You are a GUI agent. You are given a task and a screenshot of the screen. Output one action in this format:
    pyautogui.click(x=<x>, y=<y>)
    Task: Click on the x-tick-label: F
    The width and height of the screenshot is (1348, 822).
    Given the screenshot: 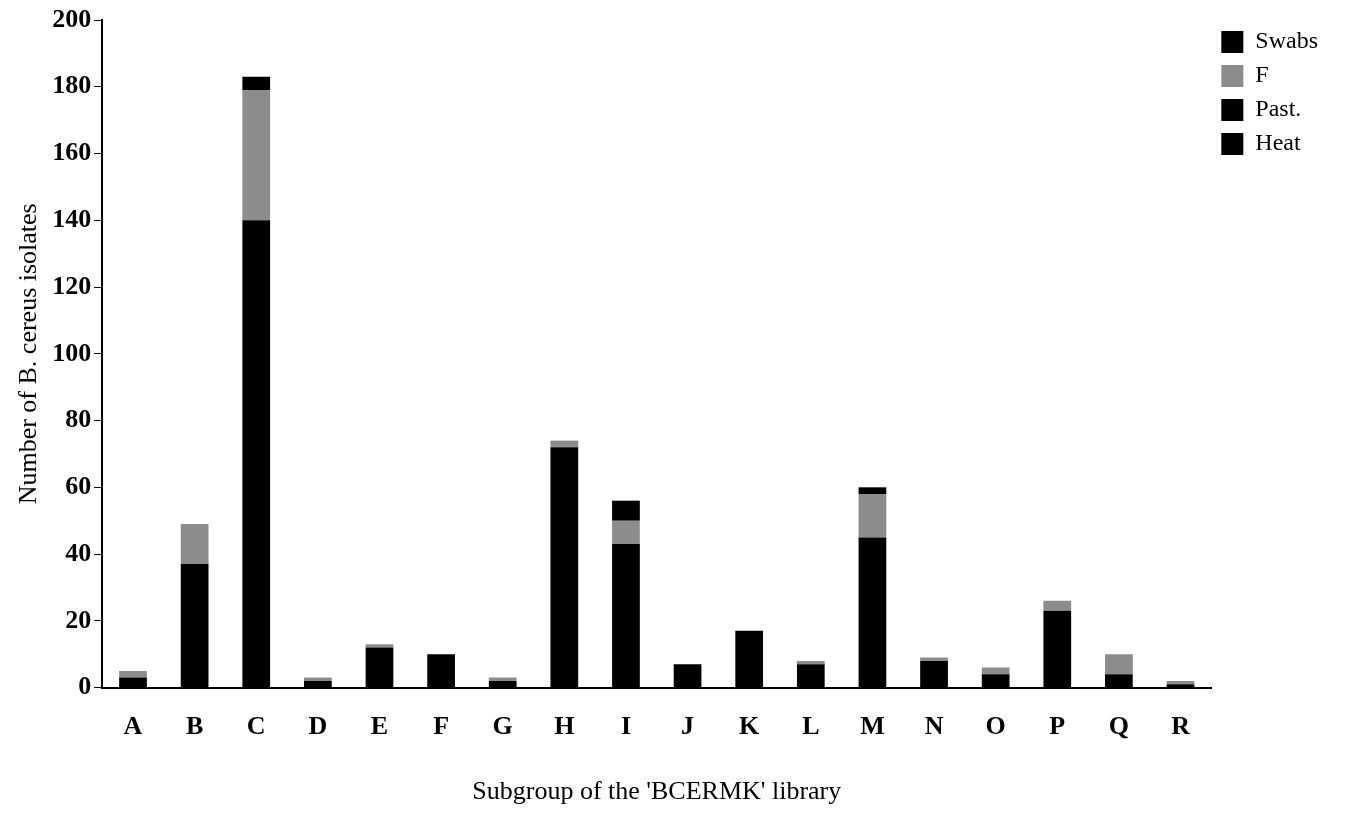 What is the action you would take?
    pyautogui.click(x=441, y=725)
    